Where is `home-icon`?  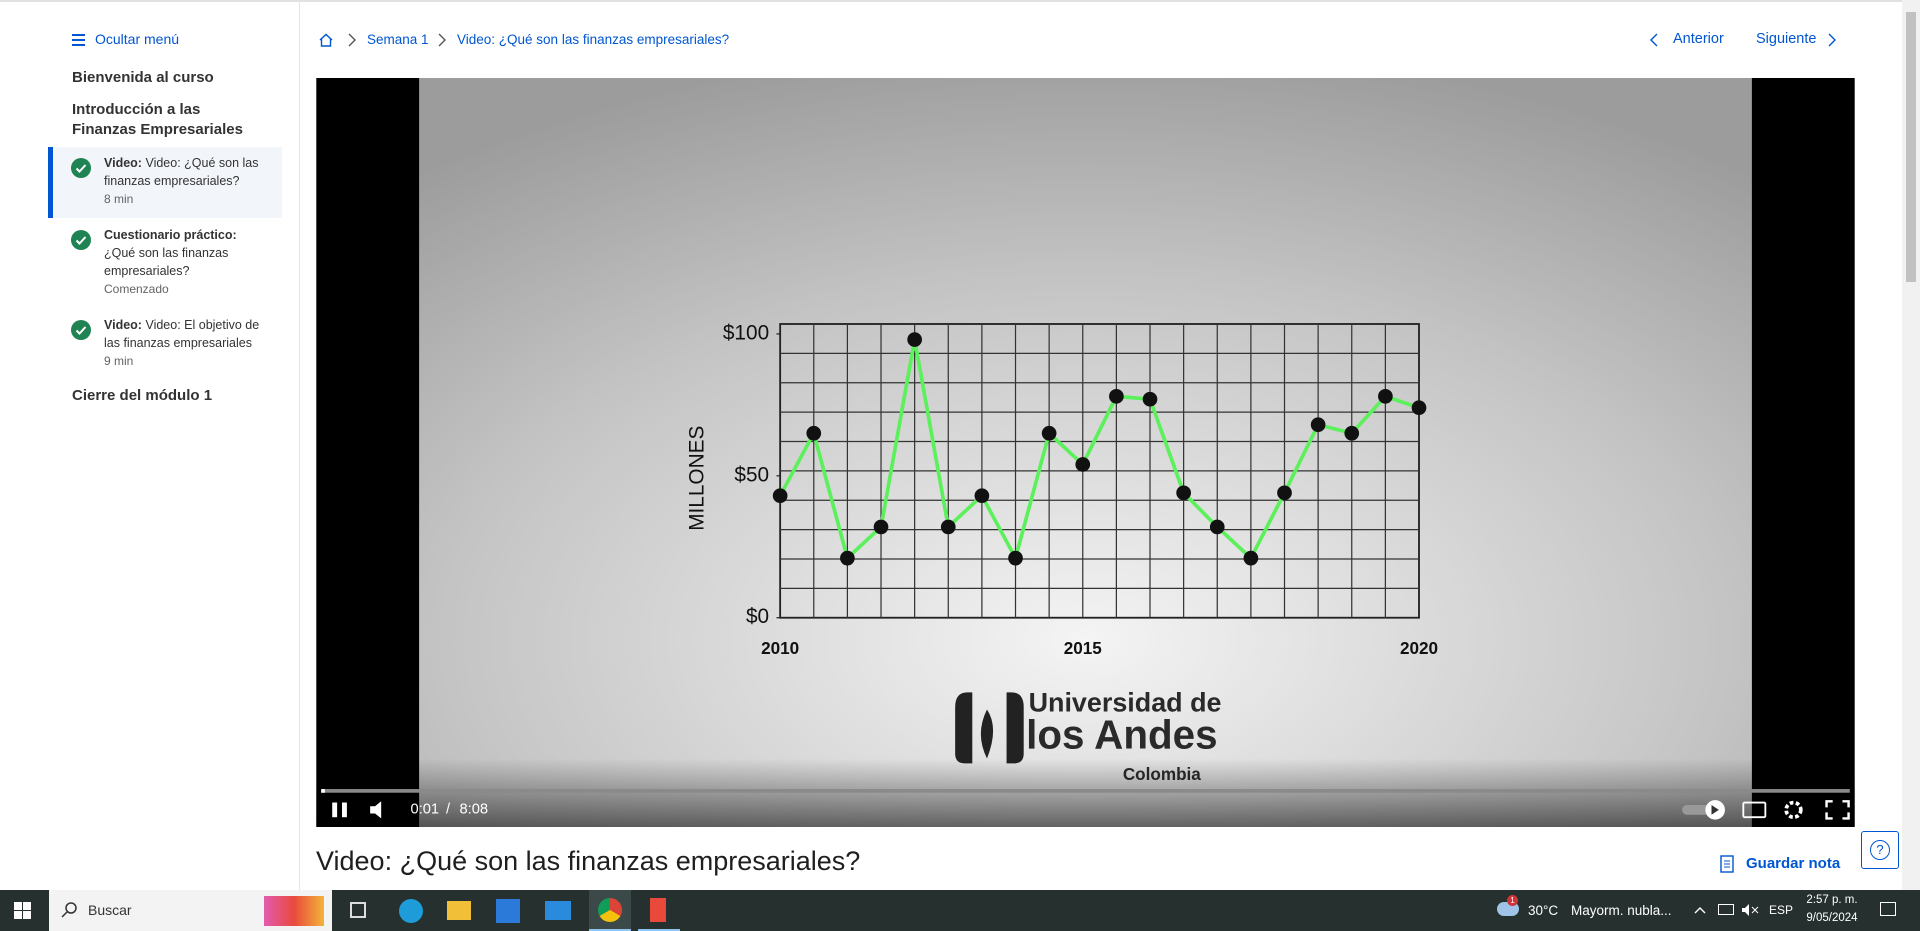
home-icon is located at coordinates (326, 40).